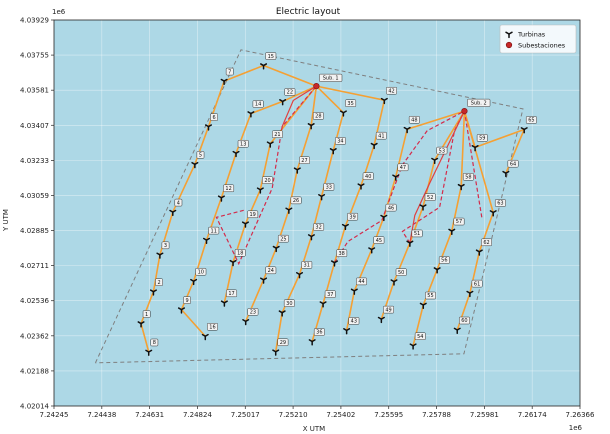 The width and height of the screenshot is (610, 434). I want to click on turbine-legend-icon, so click(509, 35).